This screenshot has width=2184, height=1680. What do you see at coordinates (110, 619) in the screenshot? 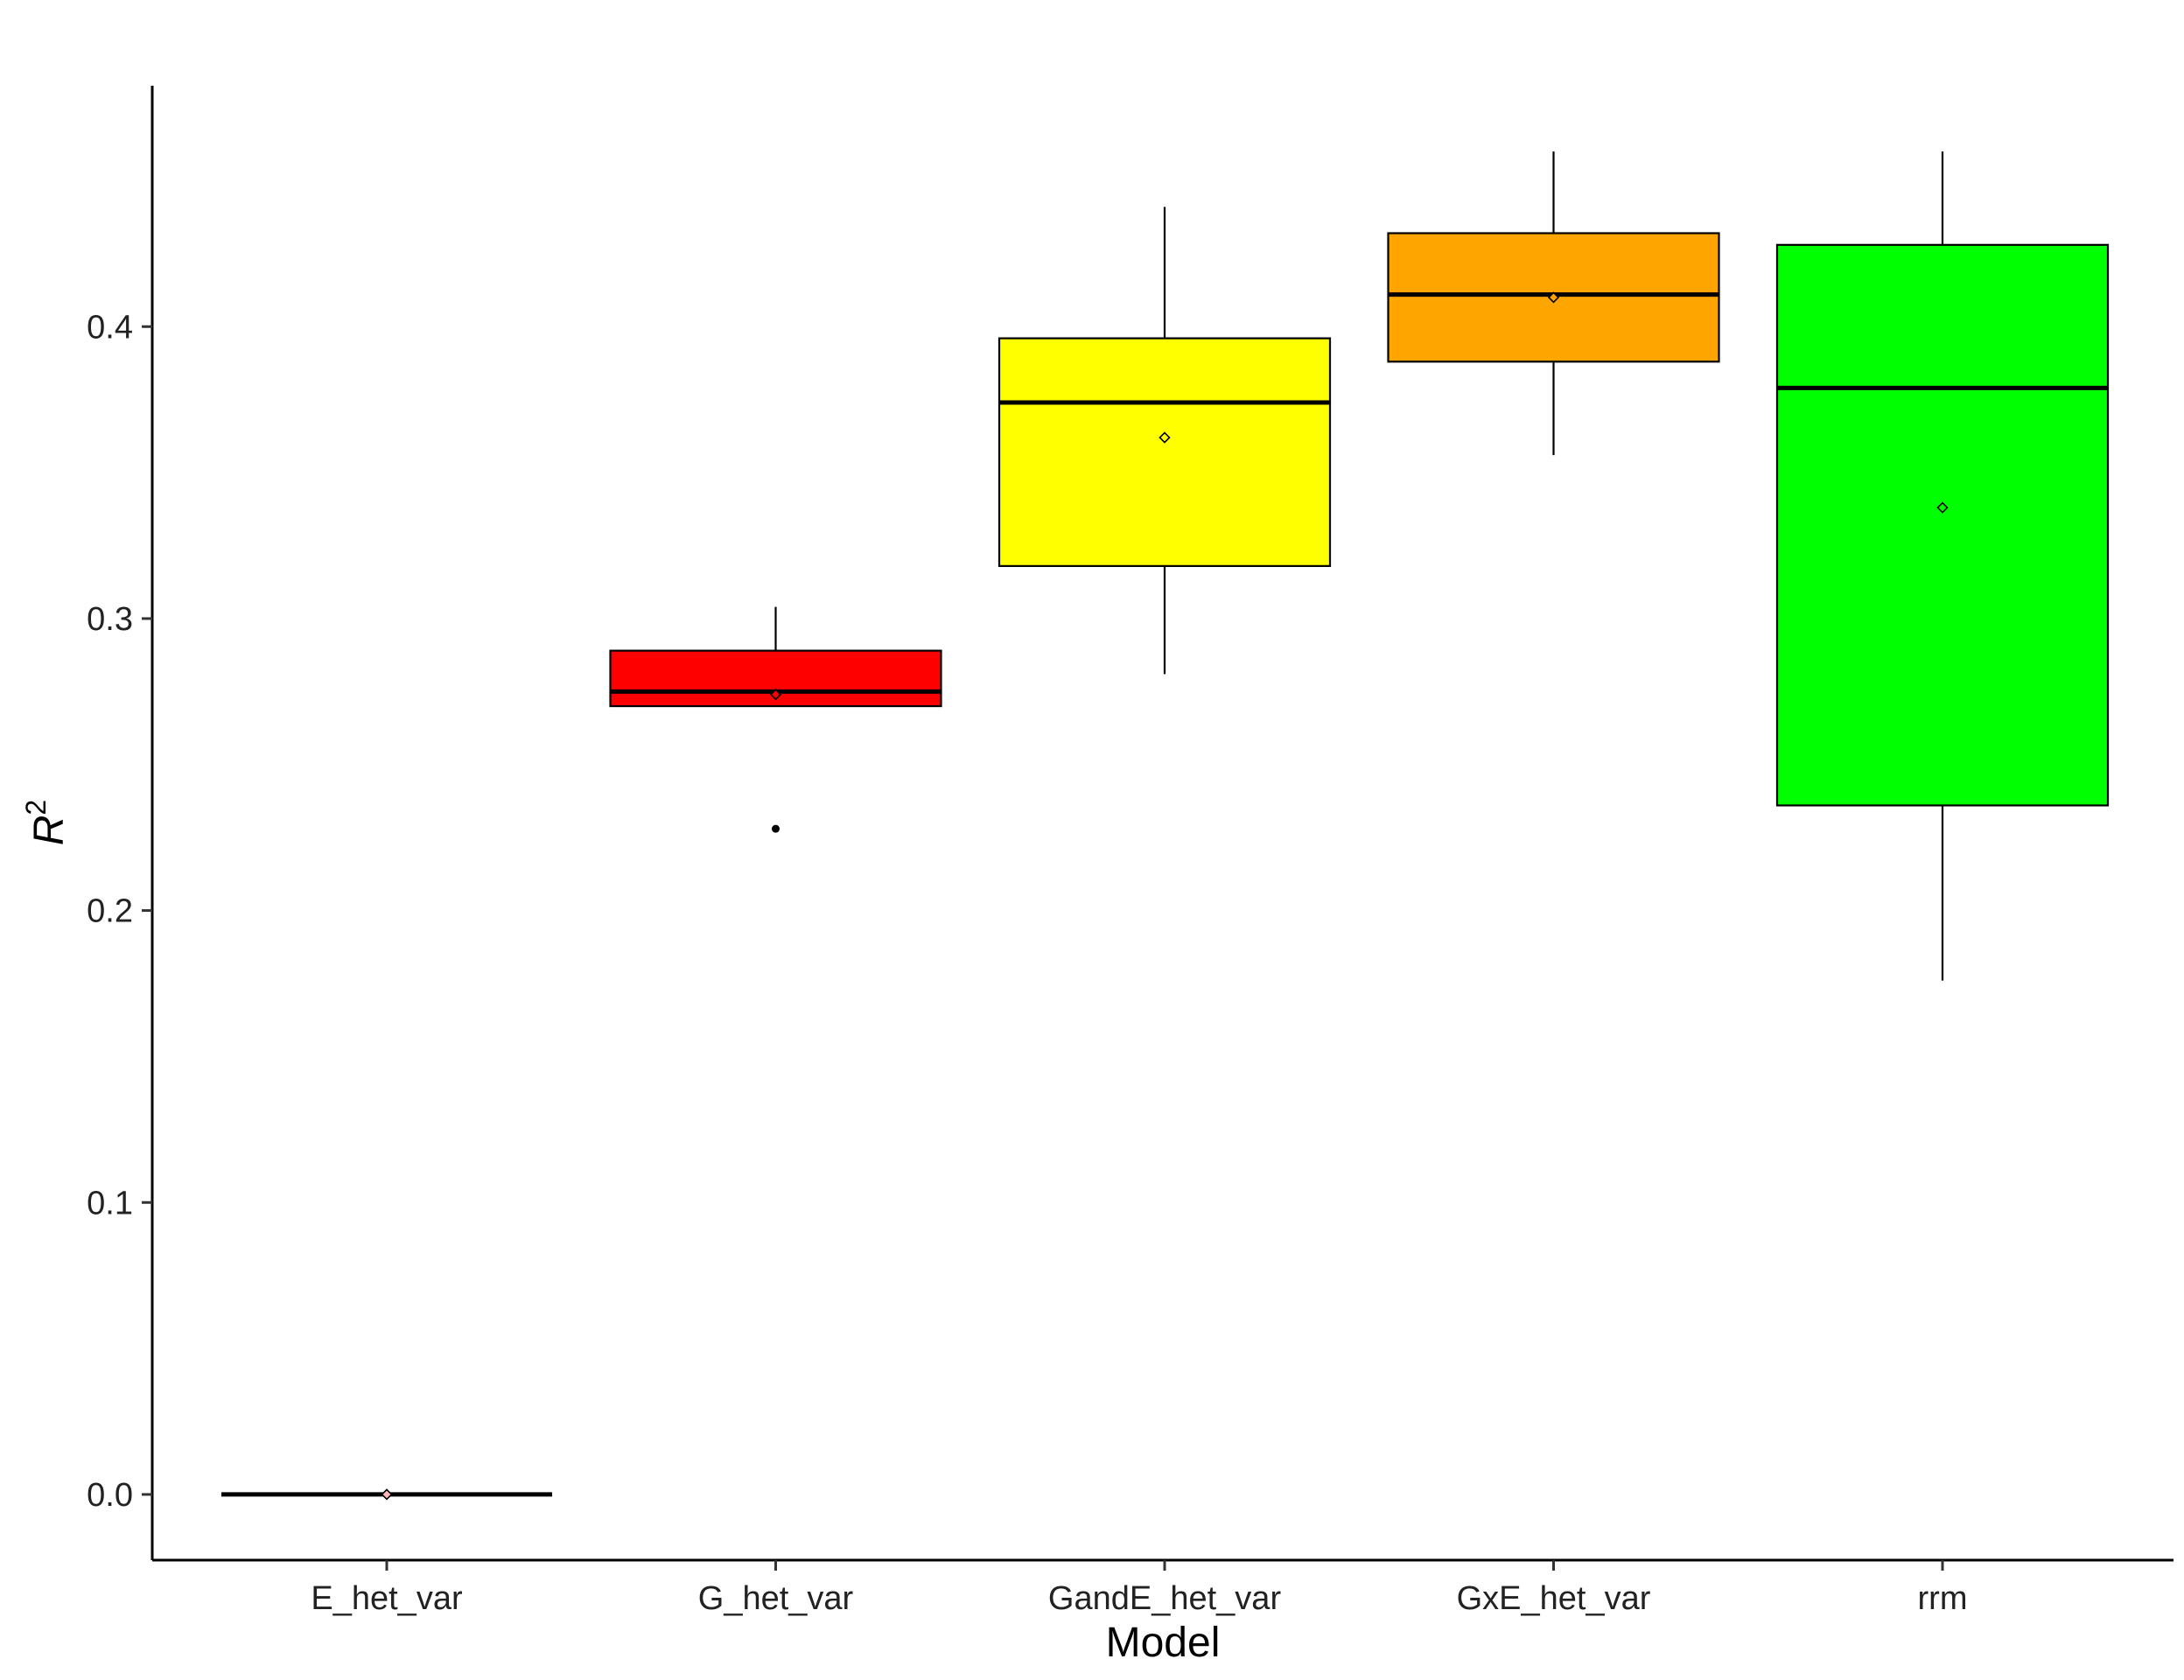
I see `y-tick-label: 0.3` at bounding box center [110, 619].